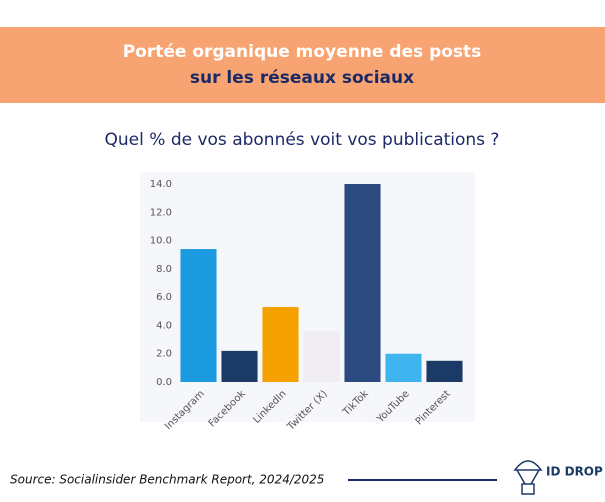 The width and height of the screenshot is (605, 502). Describe the element at coordinates (302, 78) in the screenshot. I see `title-line2: sur les réseaux sociaux` at that location.